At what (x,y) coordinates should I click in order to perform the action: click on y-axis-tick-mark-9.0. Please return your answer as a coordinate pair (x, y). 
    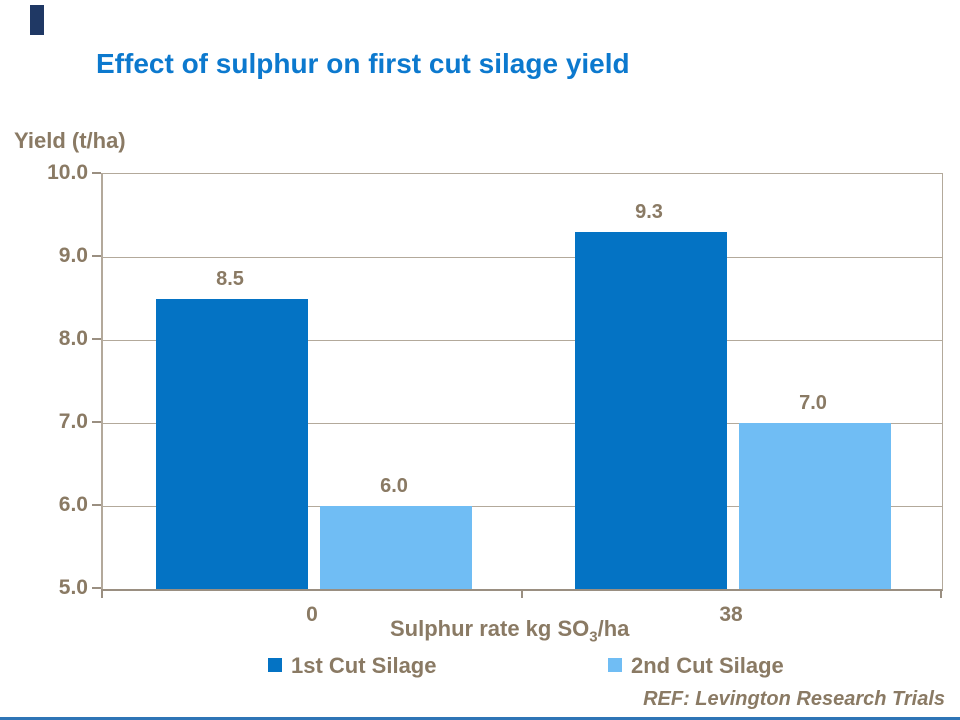
    Looking at the image, I should click on (96, 256).